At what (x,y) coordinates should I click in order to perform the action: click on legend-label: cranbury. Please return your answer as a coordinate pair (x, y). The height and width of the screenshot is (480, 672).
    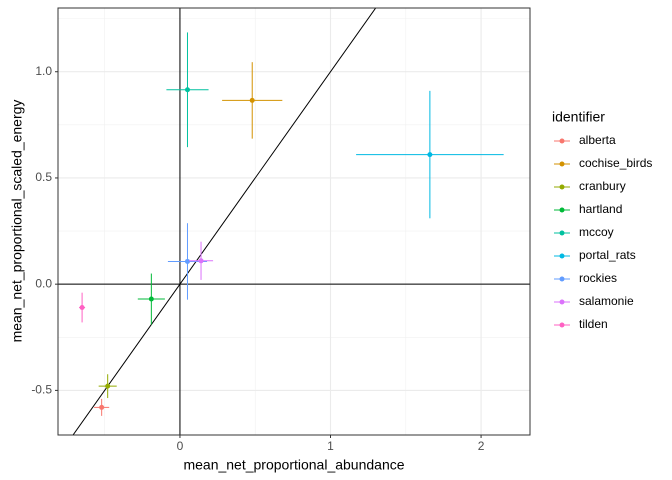
    Looking at the image, I should click on (602, 186).